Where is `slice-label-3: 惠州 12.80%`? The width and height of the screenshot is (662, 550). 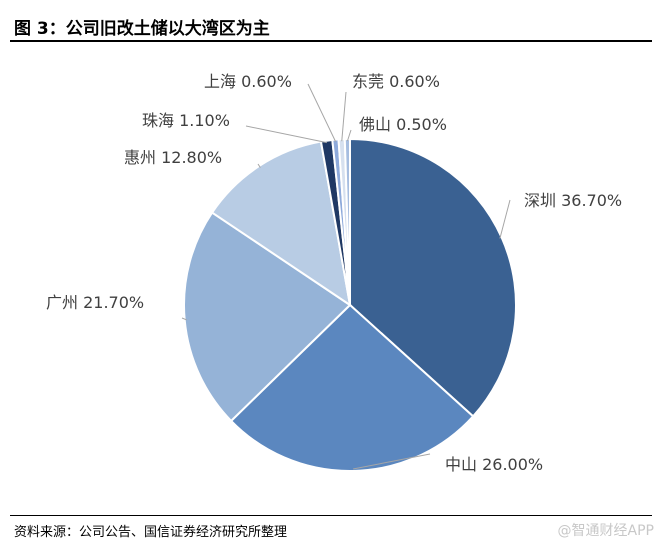
slice-label-3: 惠州 12.80% is located at coordinates (173, 157).